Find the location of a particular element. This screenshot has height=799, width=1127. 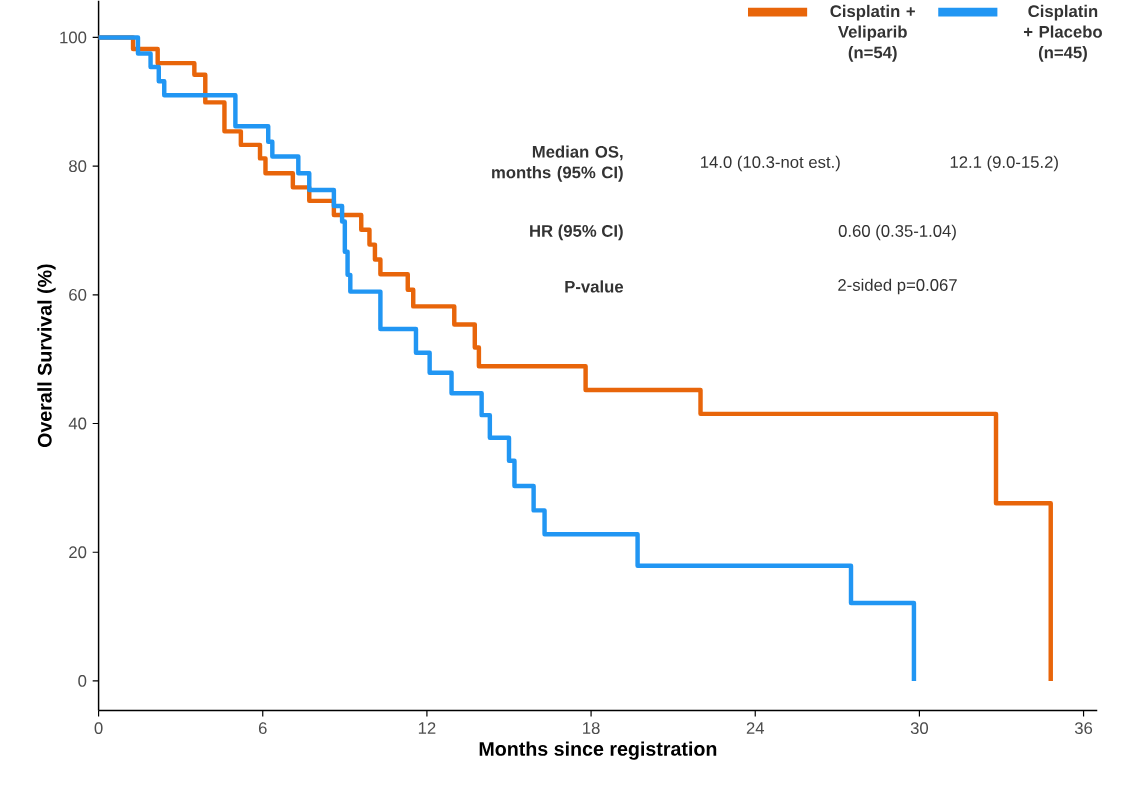

y-tick-label: 0 is located at coordinates (82, 680).